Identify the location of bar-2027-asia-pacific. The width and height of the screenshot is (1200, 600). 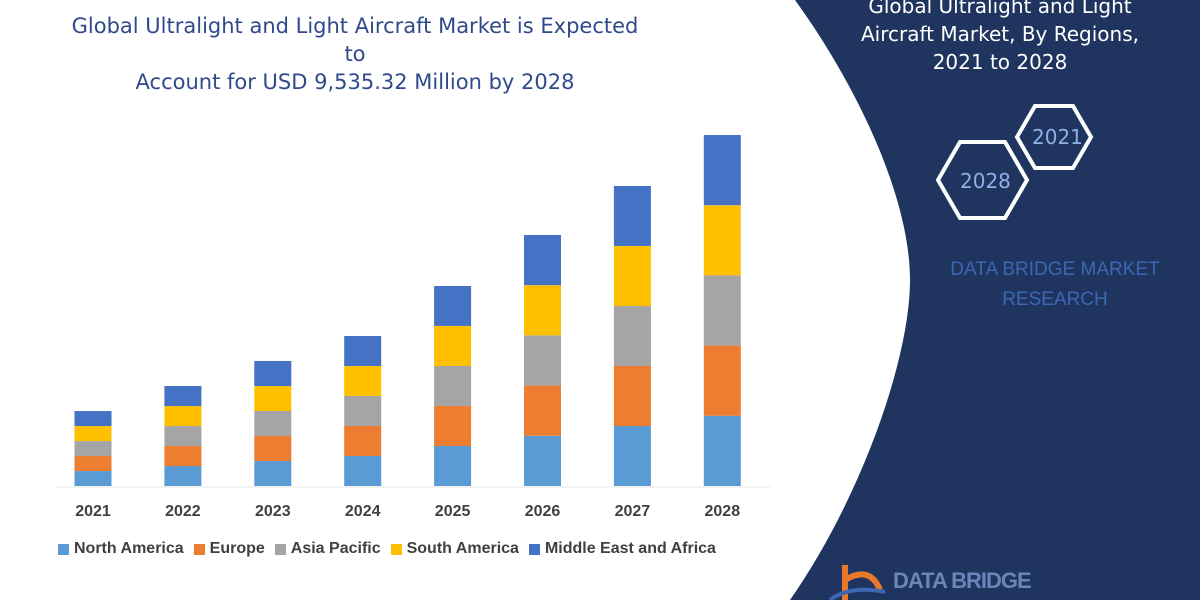
(632, 335).